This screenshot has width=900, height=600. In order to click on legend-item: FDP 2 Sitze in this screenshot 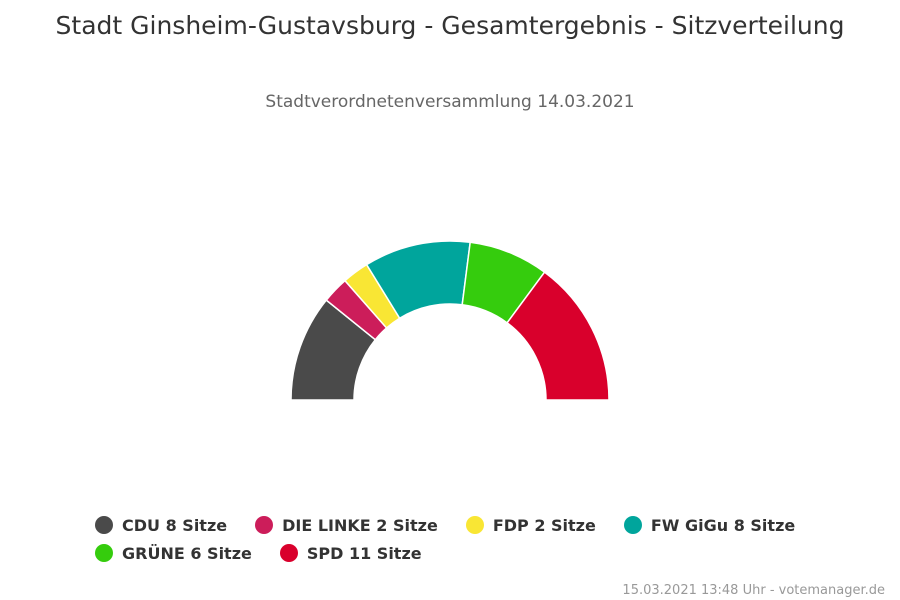, I will do `click(530, 525)`.